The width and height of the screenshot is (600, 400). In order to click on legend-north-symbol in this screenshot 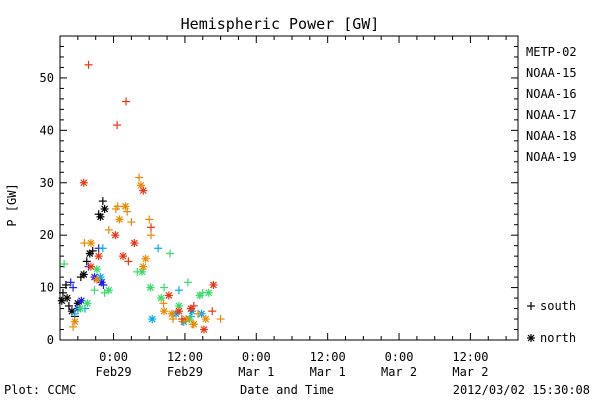, I will do `click(531, 338)`.